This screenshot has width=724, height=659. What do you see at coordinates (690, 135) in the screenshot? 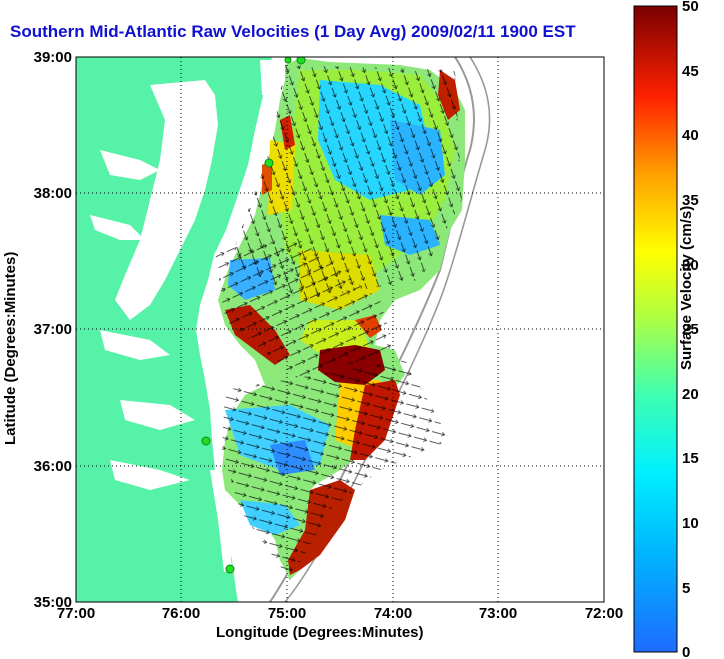
I see `colorbar-tick-label: 40` at bounding box center [690, 135].